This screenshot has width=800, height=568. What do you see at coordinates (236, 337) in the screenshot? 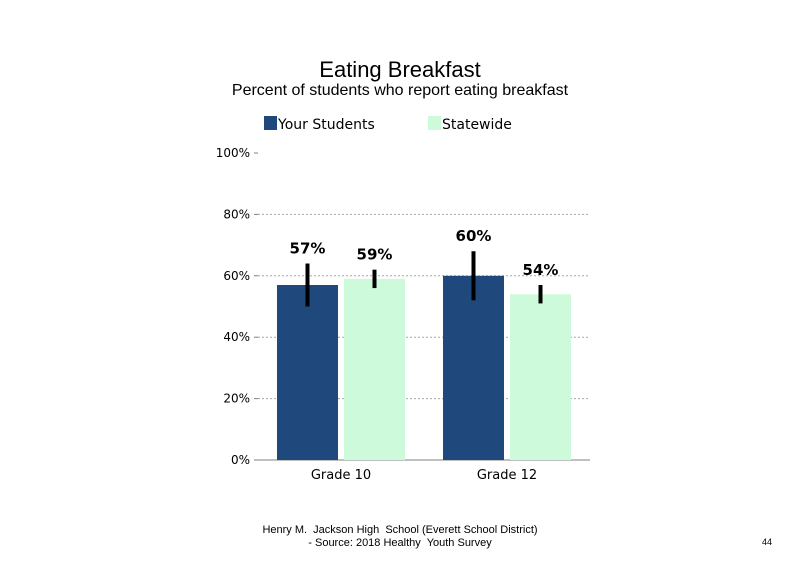
I see `y-tick-label: 40%` at bounding box center [236, 337].